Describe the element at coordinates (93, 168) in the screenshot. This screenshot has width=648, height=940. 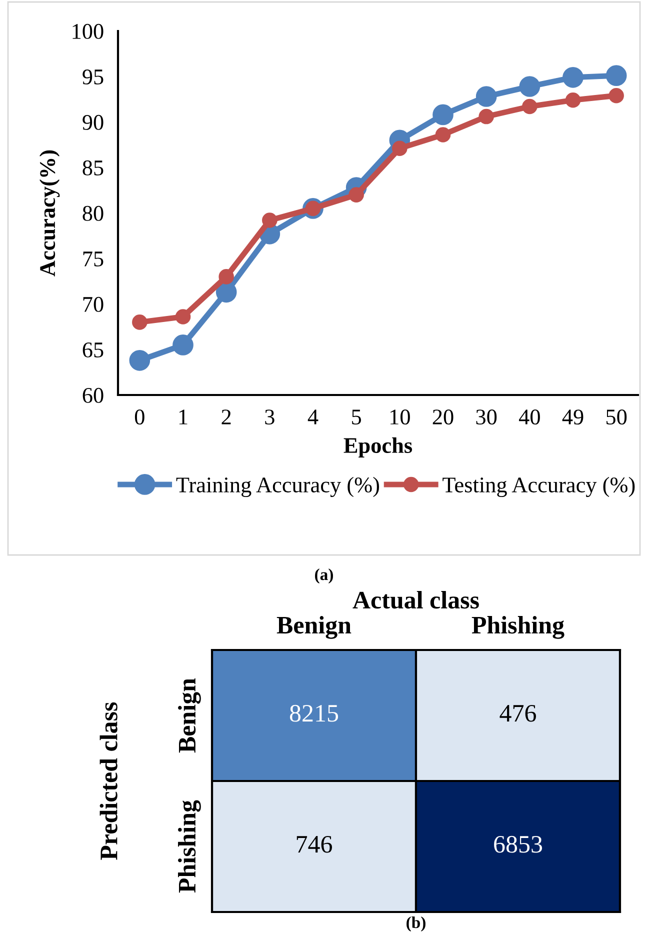
I see `y-tick-label: 85` at that location.